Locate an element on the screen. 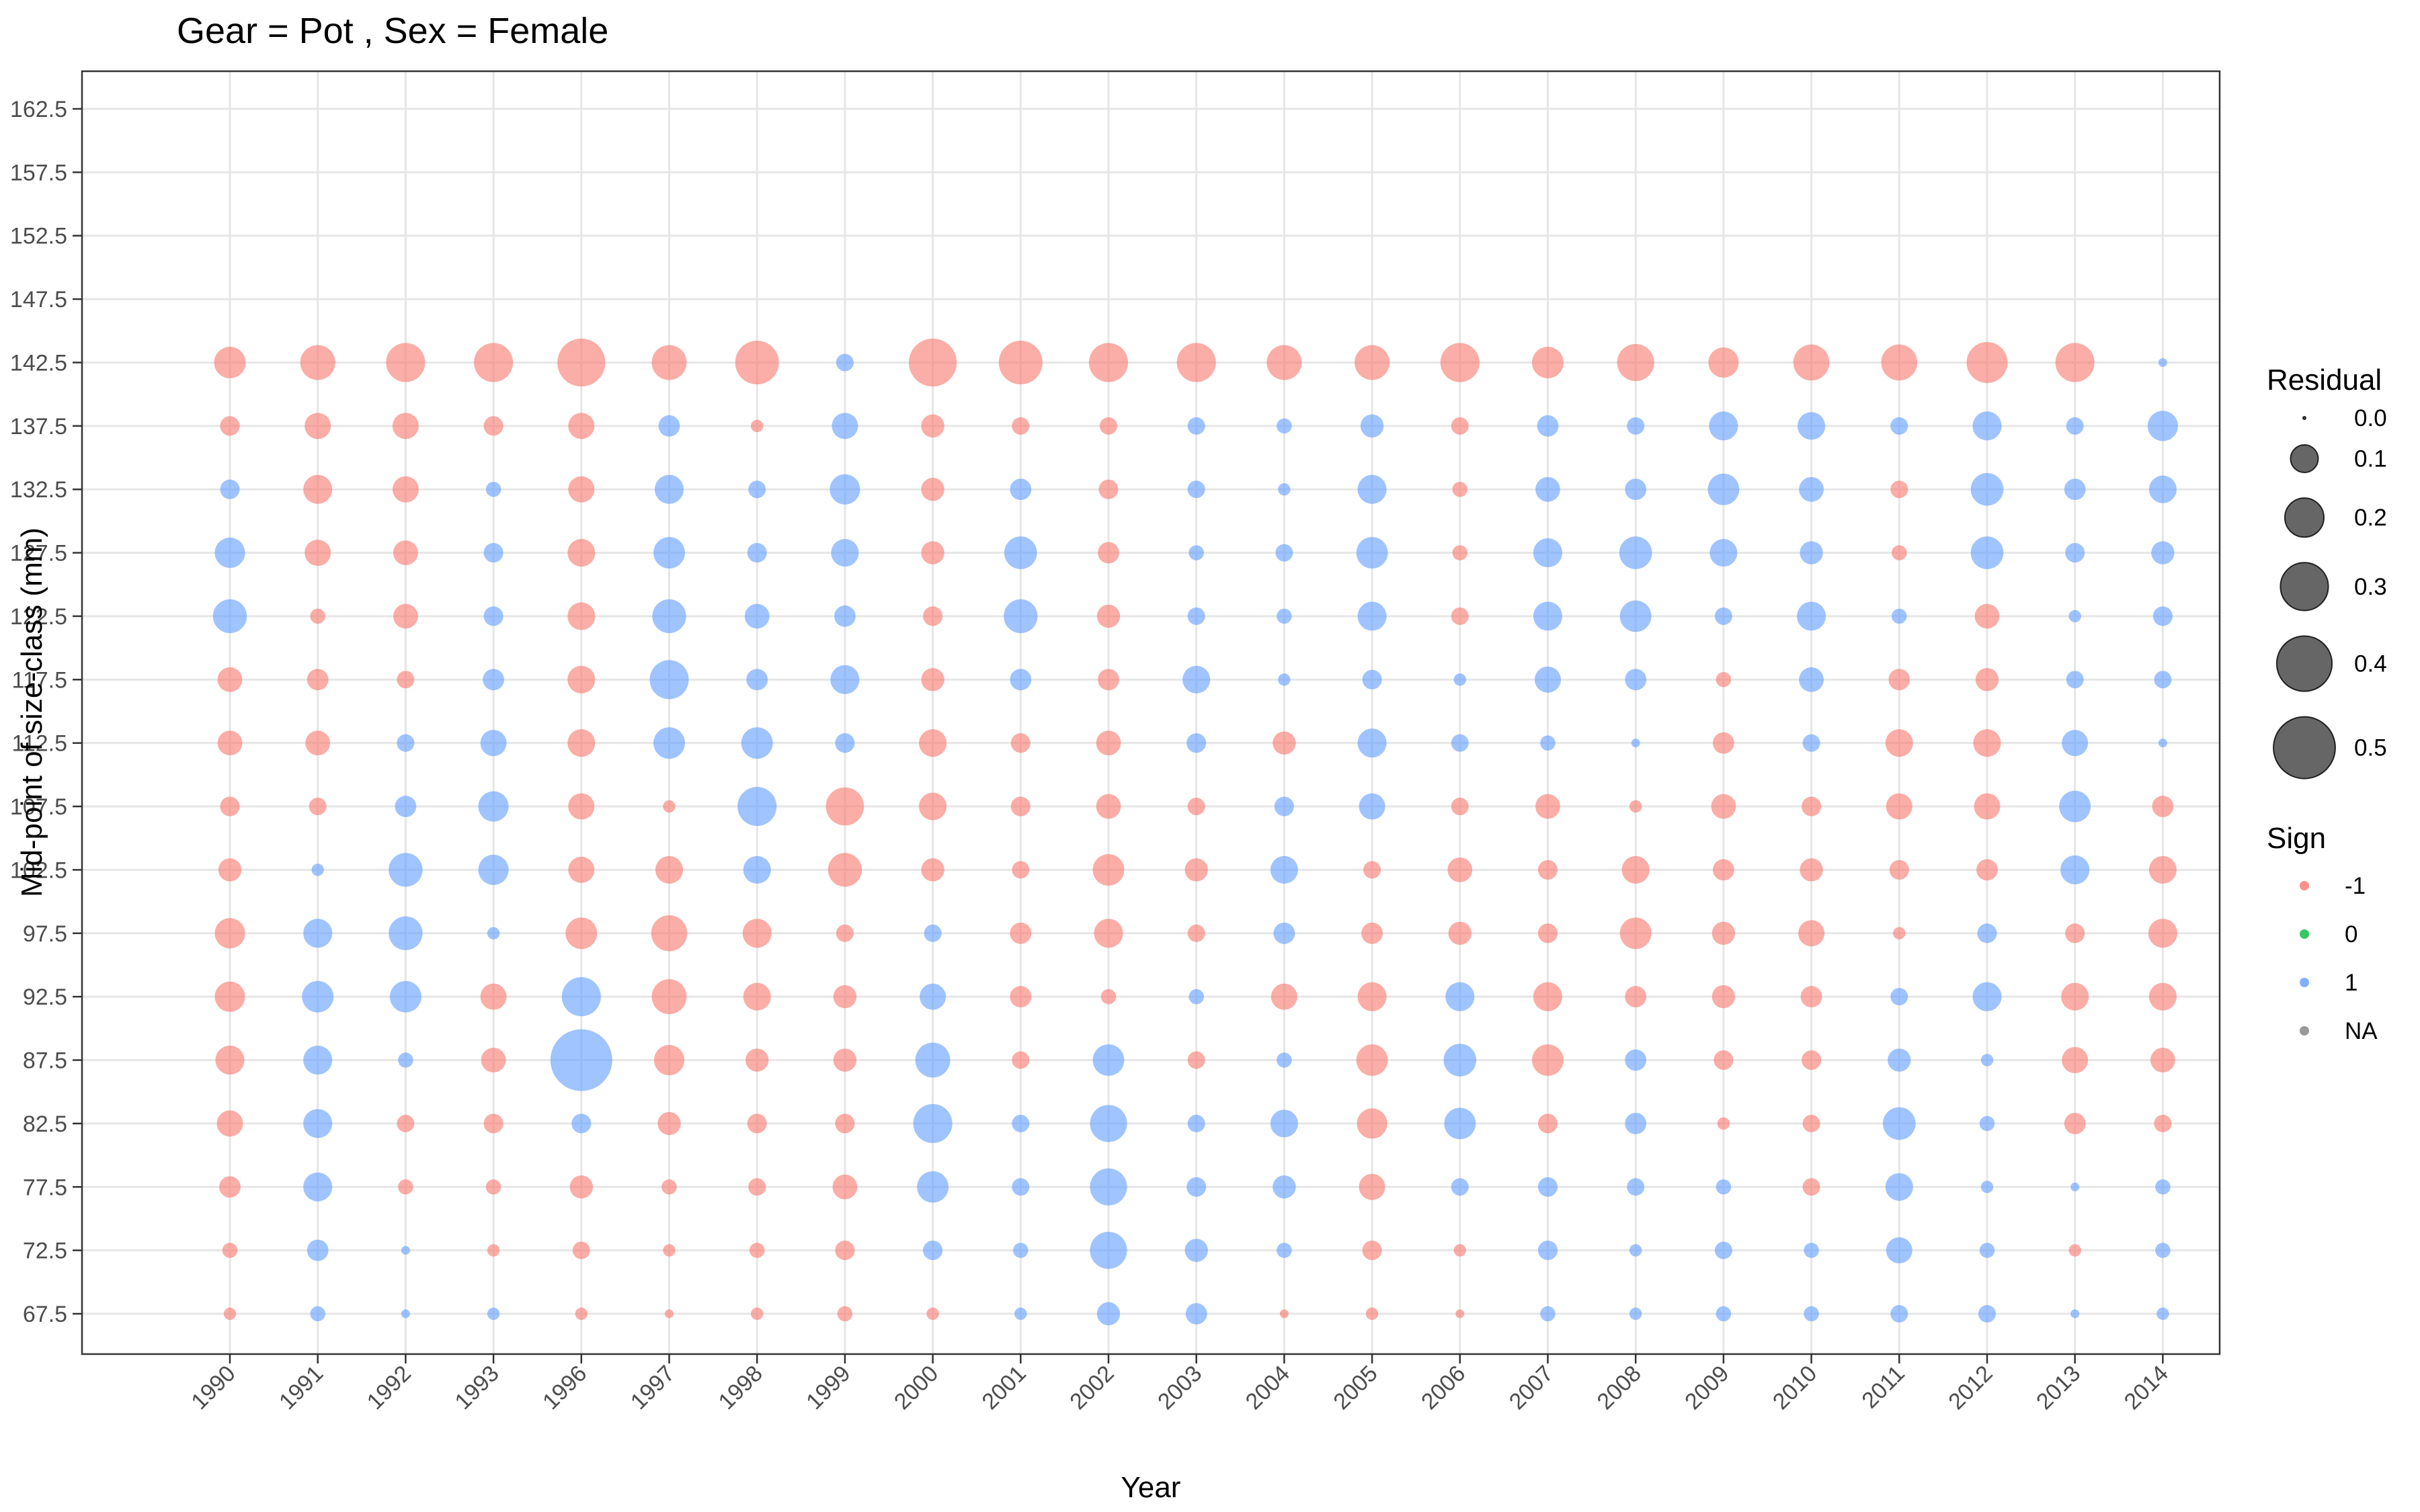  y-tick-label: 77.5 is located at coordinates (45, 1187).